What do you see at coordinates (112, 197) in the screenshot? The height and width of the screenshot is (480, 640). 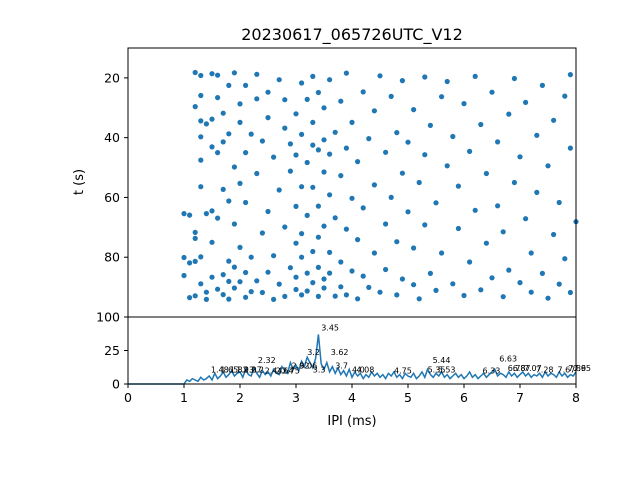 I see `raster-y-tick-label: 60` at bounding box center [112, 197].